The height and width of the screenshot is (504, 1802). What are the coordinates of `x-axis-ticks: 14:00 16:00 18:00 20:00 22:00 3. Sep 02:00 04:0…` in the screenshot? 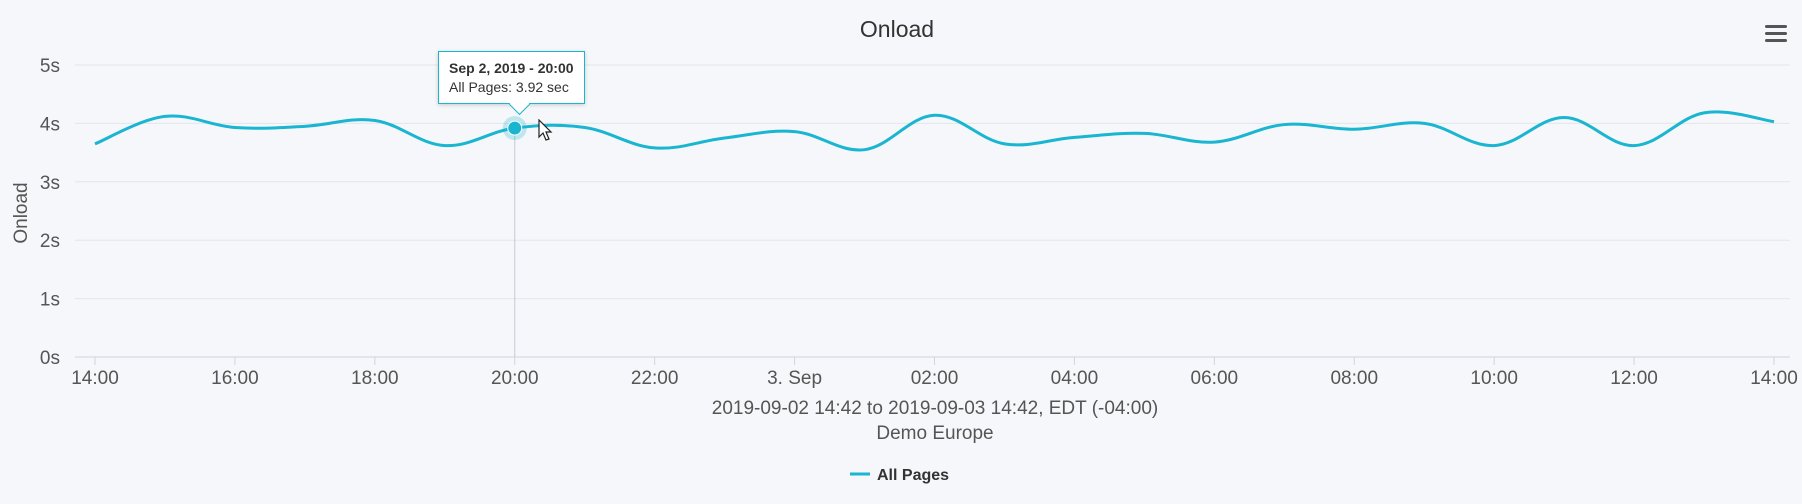 It's located at (934, 373).